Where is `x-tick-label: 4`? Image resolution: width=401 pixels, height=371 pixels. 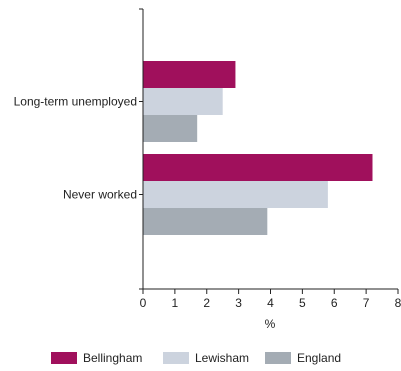
x-tick-label: 4 is located at coordinates (270, 303).